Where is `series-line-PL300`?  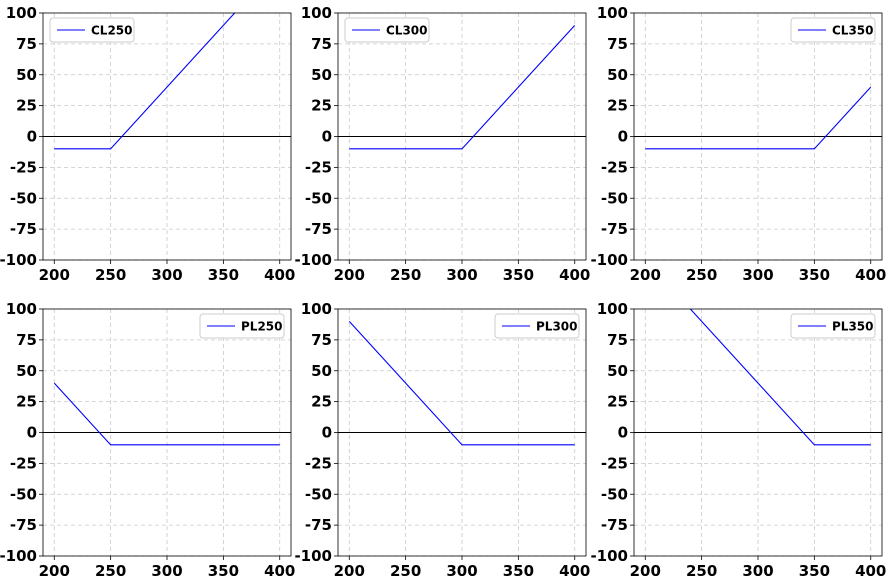 series-line-PL300 is located at coordinates (461, 383).